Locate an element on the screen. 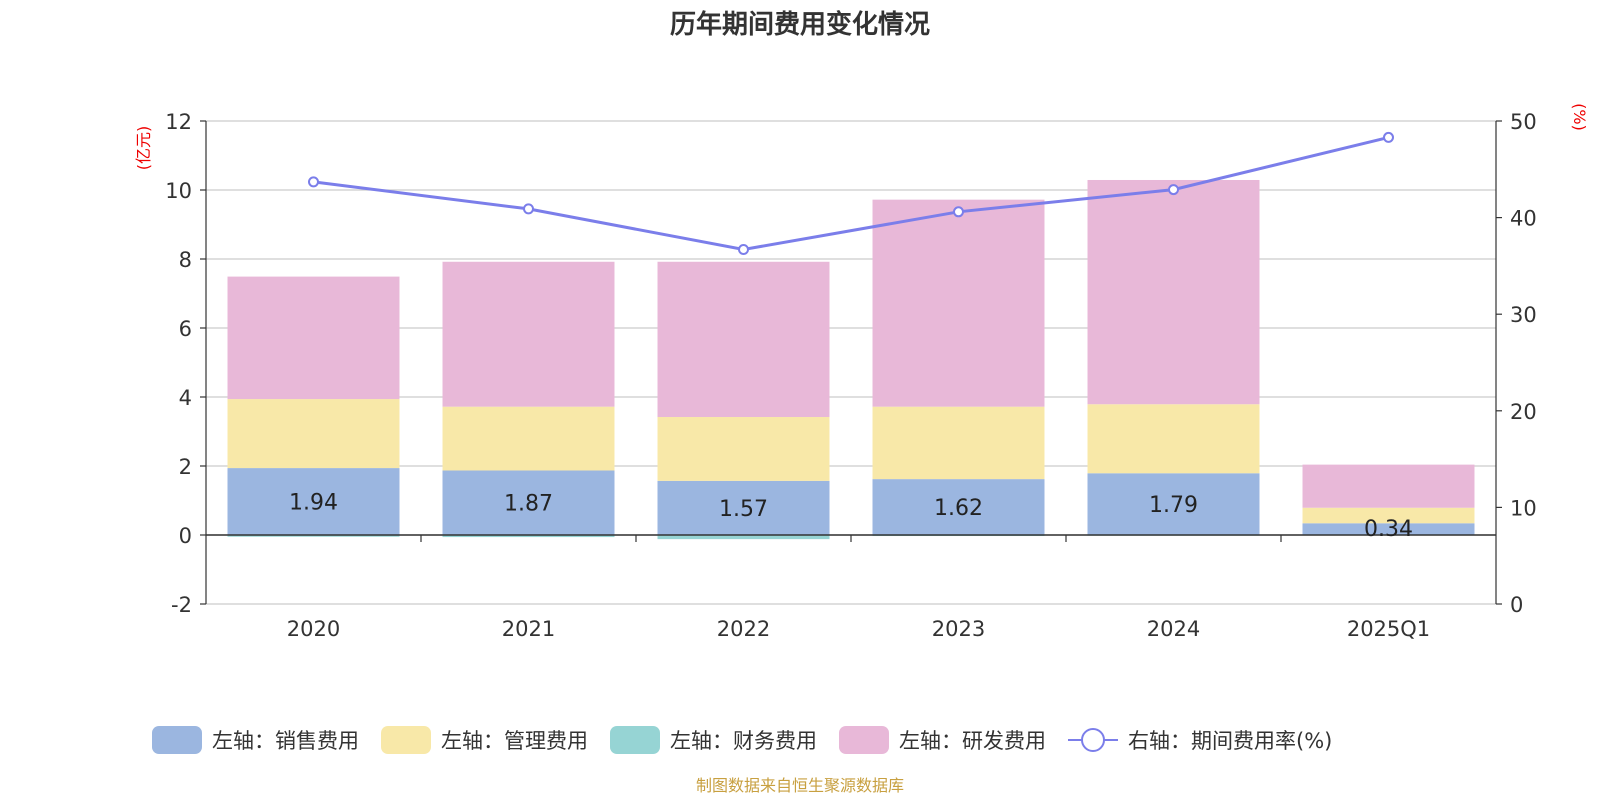  rate-line is located at coordinates (851, 193).